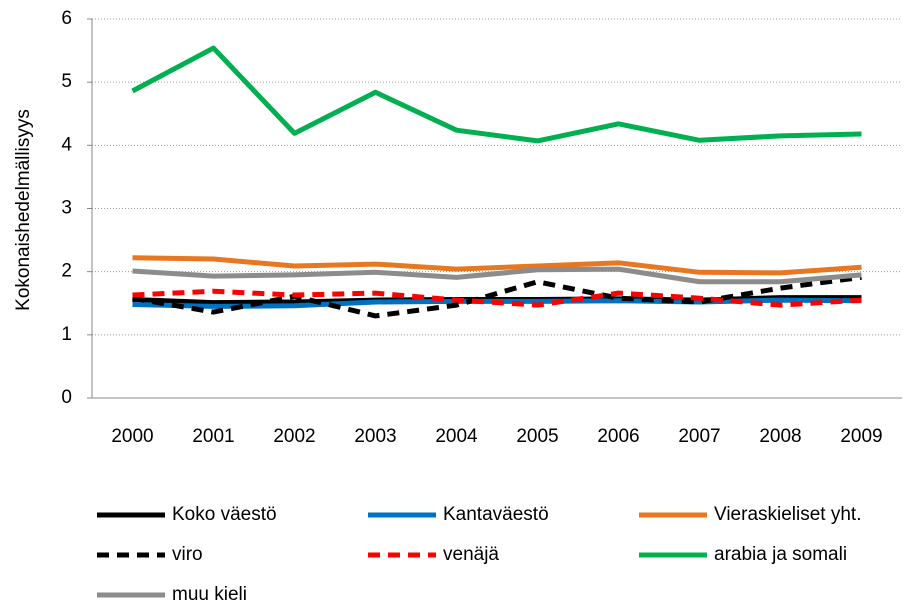  I want to click on legend-label: Koko väestö, so click(224, 514).